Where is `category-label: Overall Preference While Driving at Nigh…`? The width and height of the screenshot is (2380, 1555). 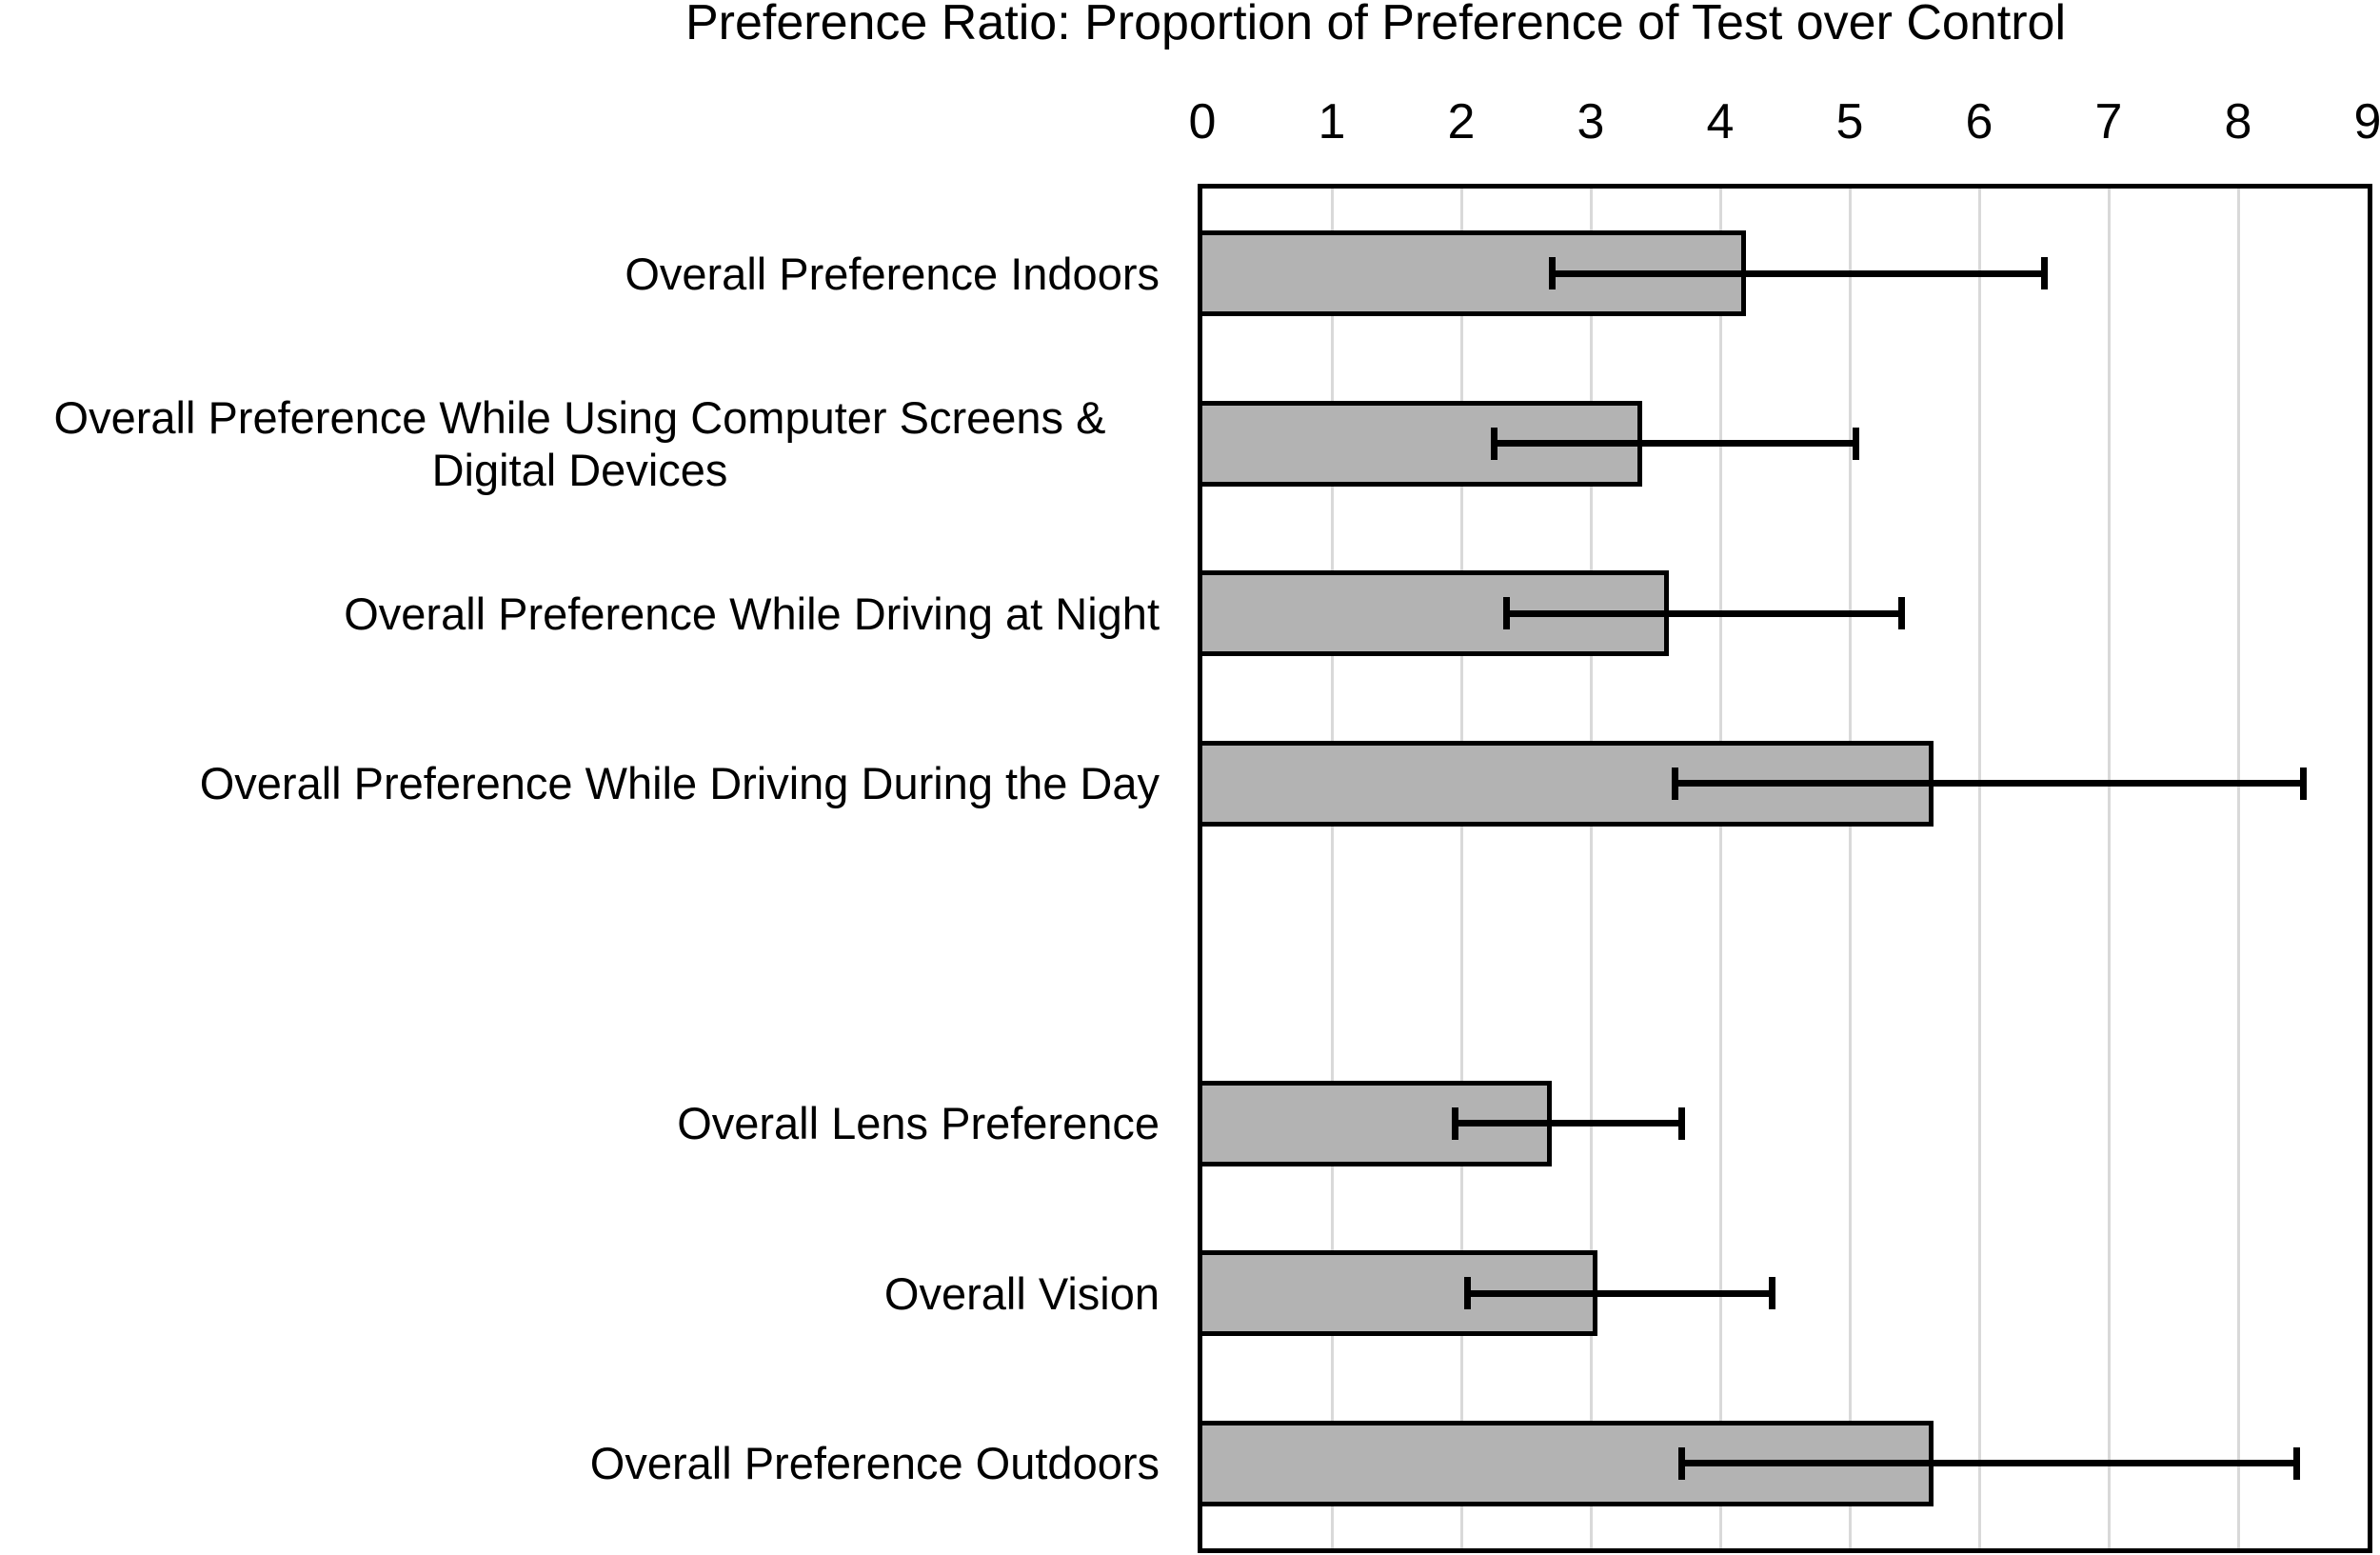
category-label: Overall Preference While Driving at Nigh… is located at coordinates (752, 613).